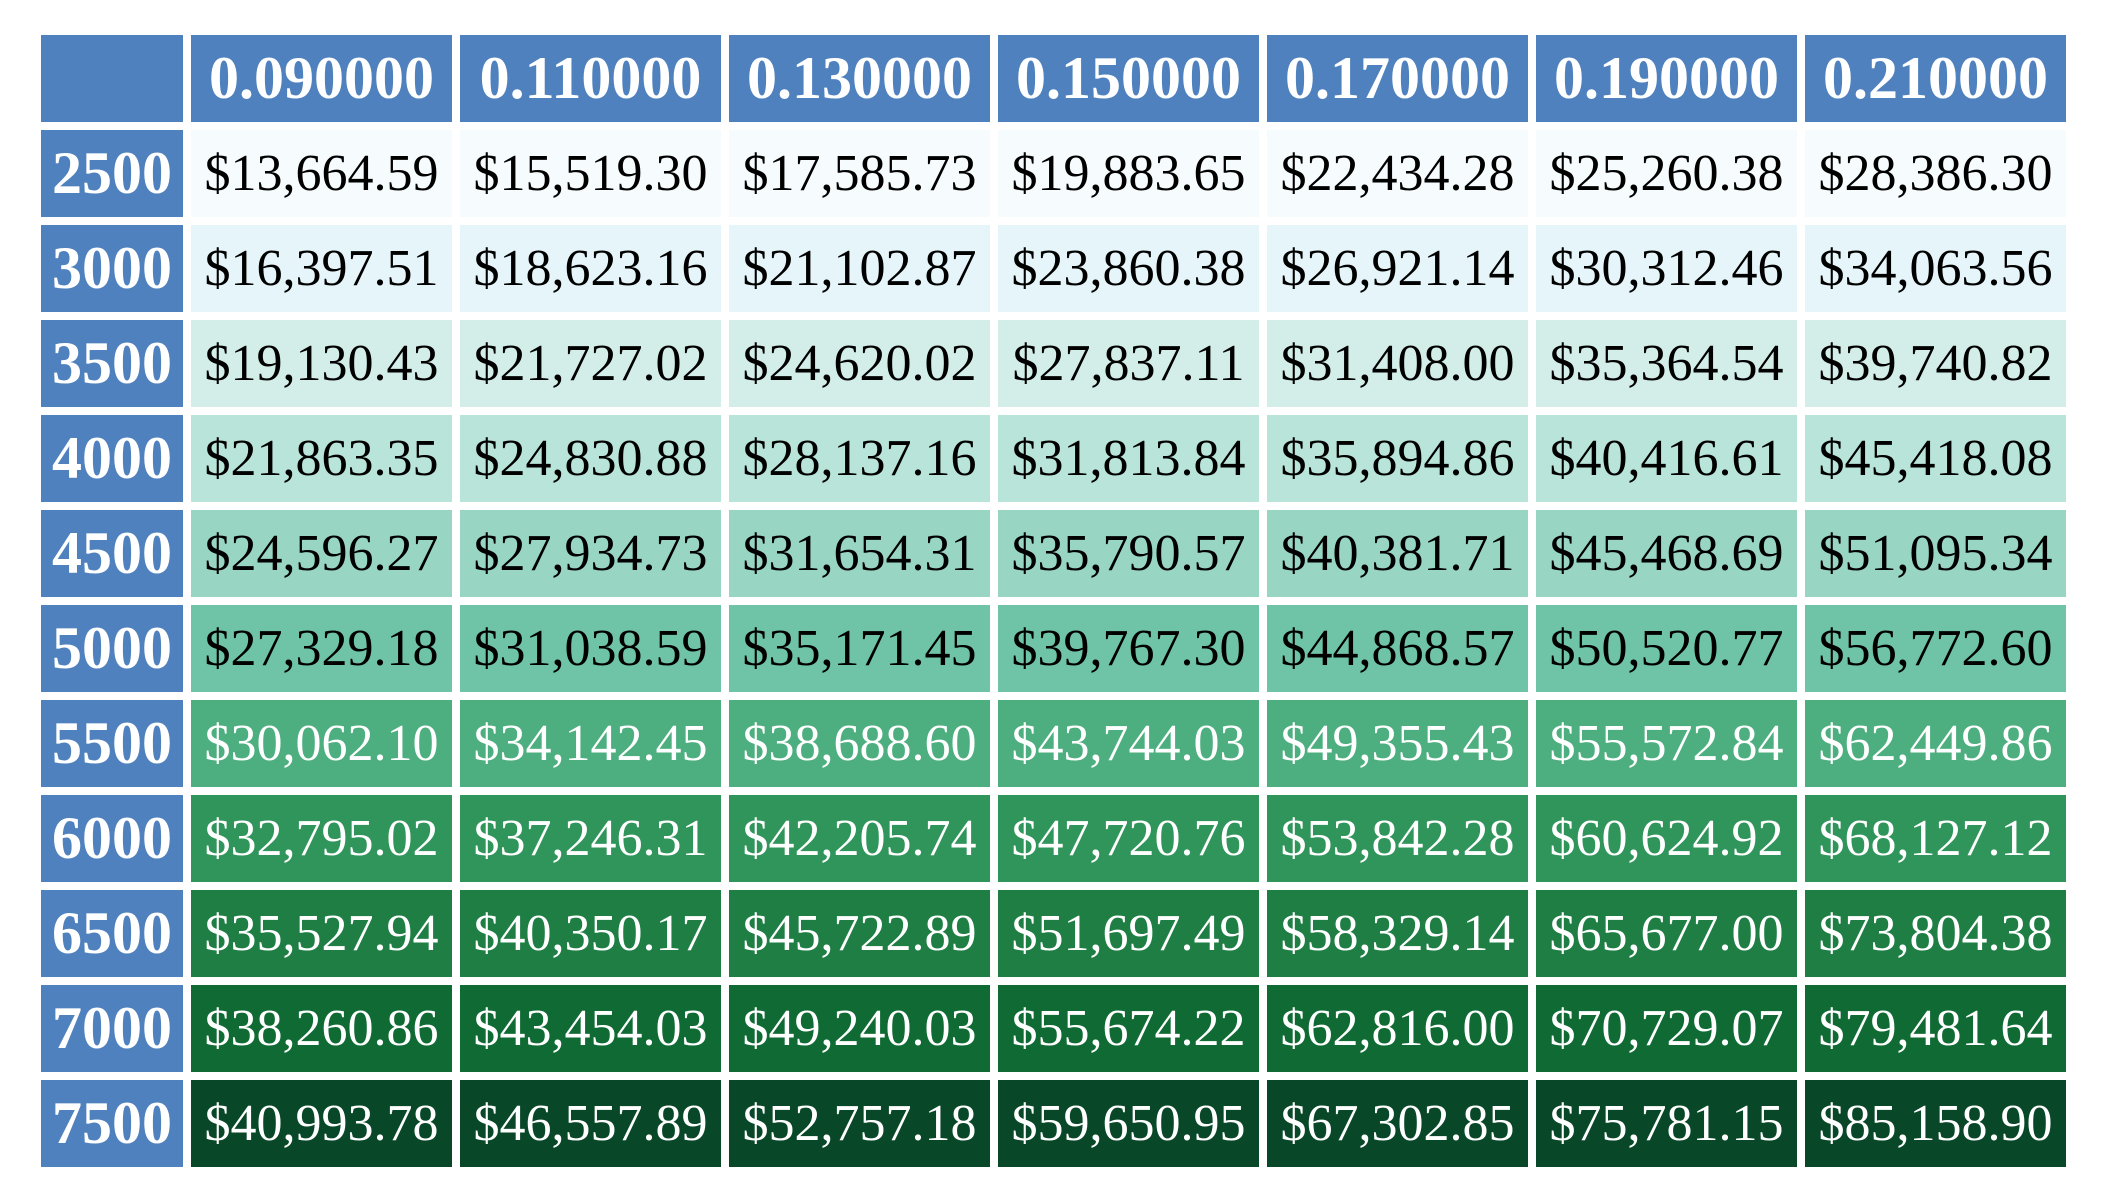 Image resolution: width=2114 pixels, height=1198 pixels. Describe the element at coordinates (321, 78) in the screenshot. I see `column-header: 0.090000` at that location.